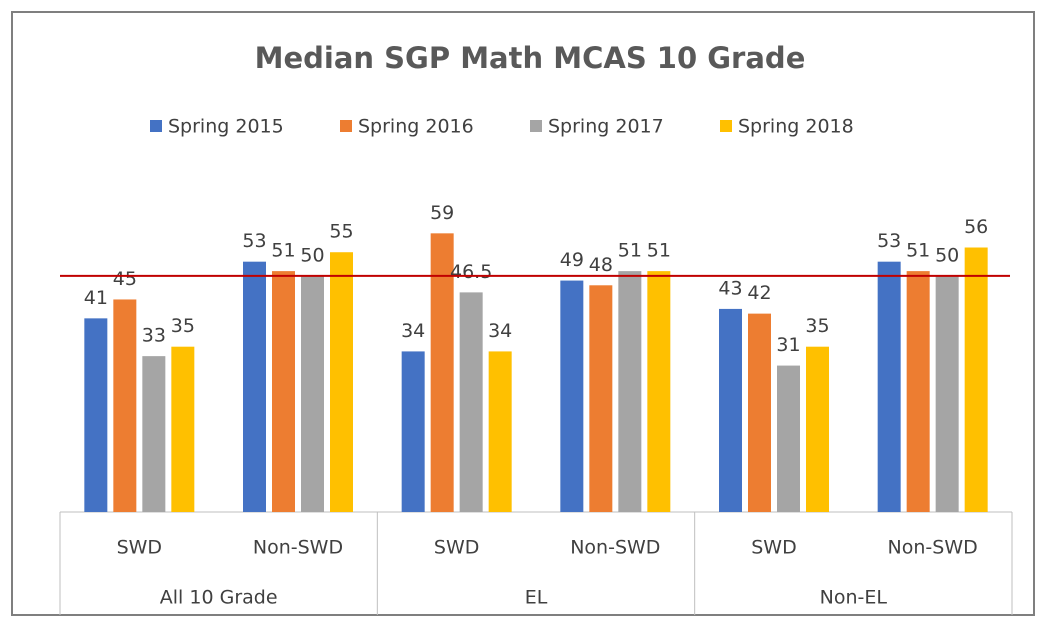  I want to click on group-label: EL, so click(536, 598).